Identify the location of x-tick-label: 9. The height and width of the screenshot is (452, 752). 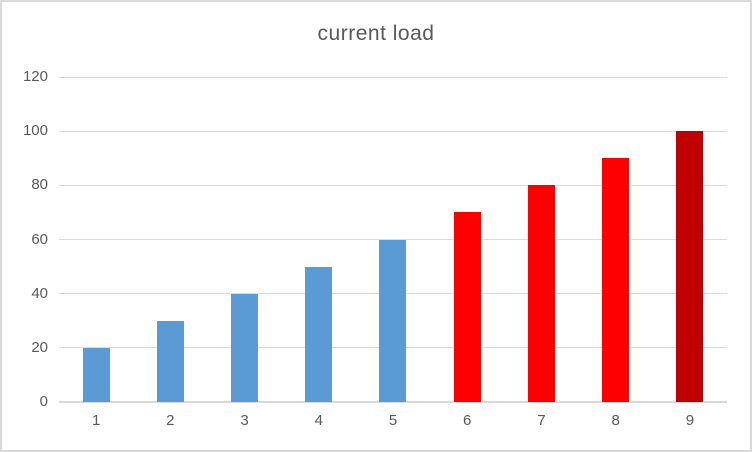
(690, 420).